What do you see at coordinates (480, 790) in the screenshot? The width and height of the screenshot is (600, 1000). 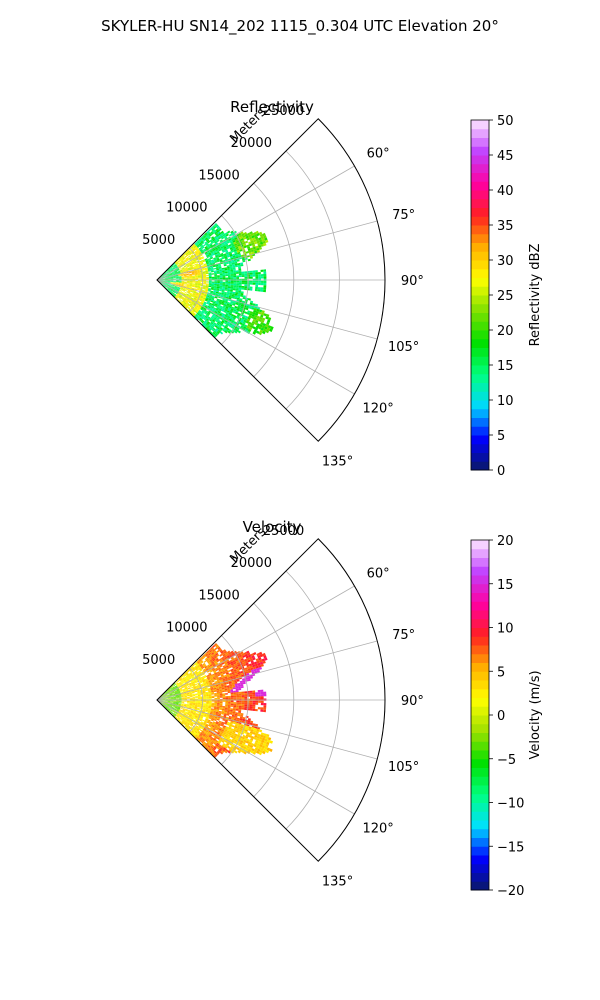 I see `colorbar-segment` at bounding box center [480, 790].